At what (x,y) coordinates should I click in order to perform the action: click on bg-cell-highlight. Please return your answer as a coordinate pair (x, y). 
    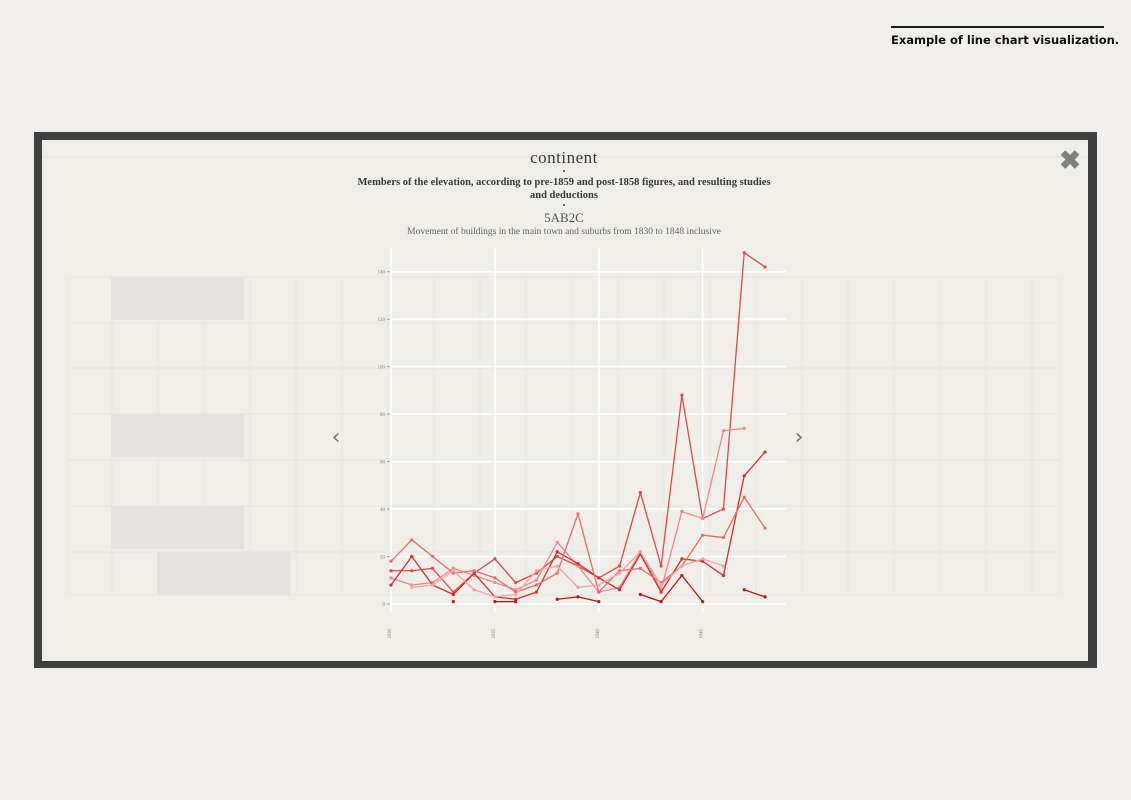
    Looking at the image, I should click on (177, 527).